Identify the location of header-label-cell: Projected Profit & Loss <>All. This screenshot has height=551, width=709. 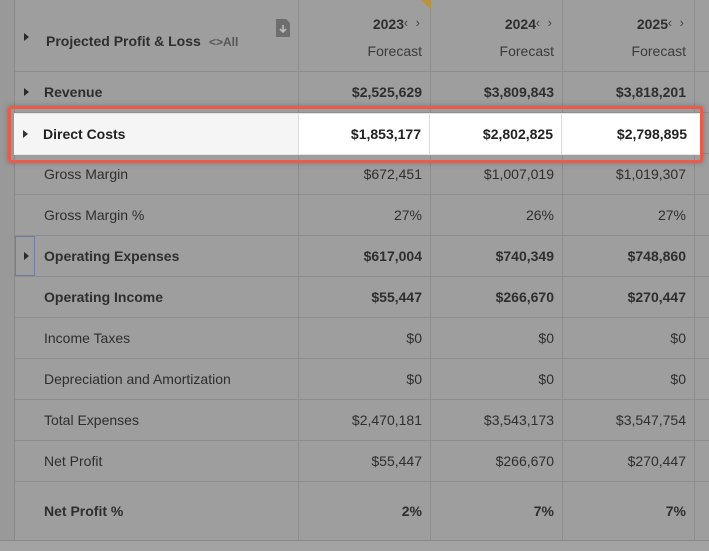
(157, 36).